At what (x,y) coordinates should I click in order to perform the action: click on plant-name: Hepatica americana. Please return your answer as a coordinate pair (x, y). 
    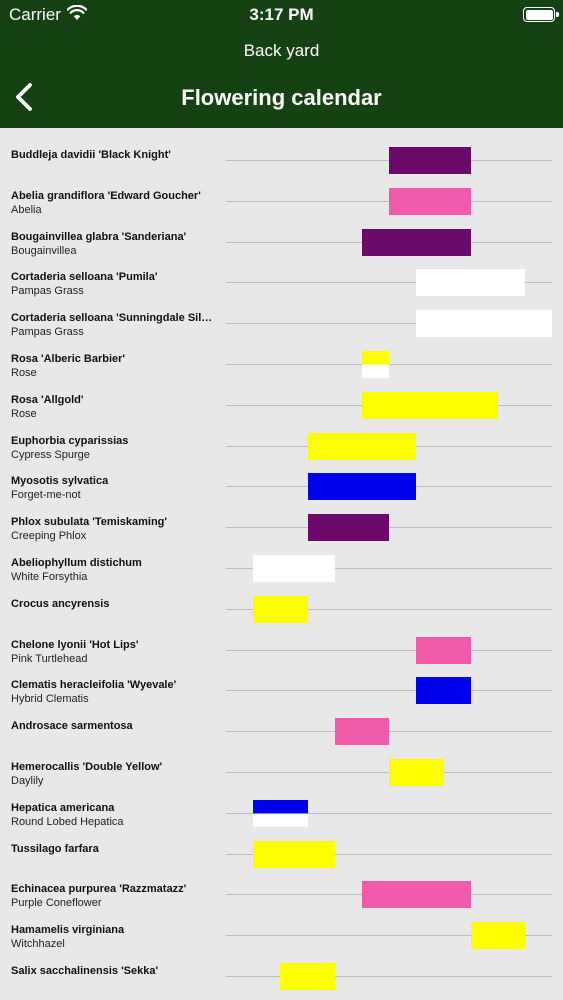
    Looking at the image, I should click on (63, 807).